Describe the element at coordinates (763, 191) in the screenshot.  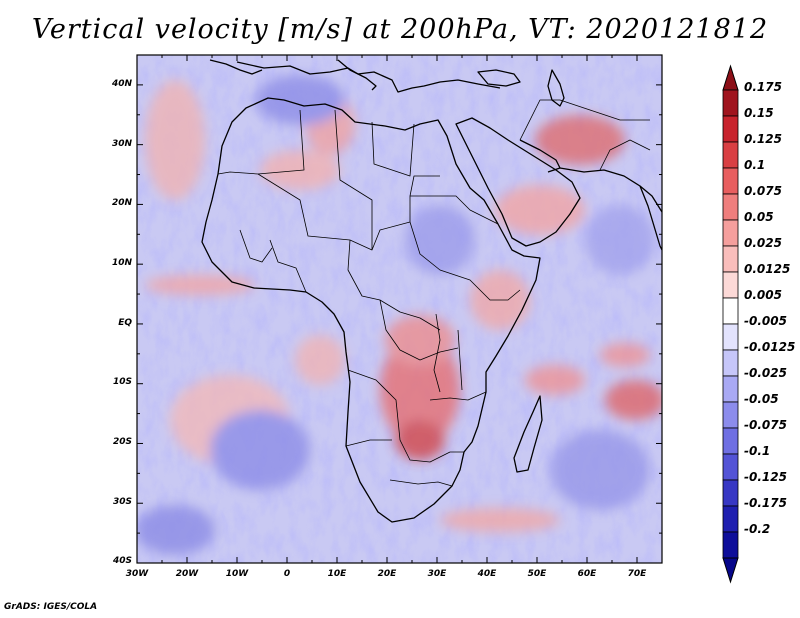
I see `colorbar-label: 0.075` at that location.